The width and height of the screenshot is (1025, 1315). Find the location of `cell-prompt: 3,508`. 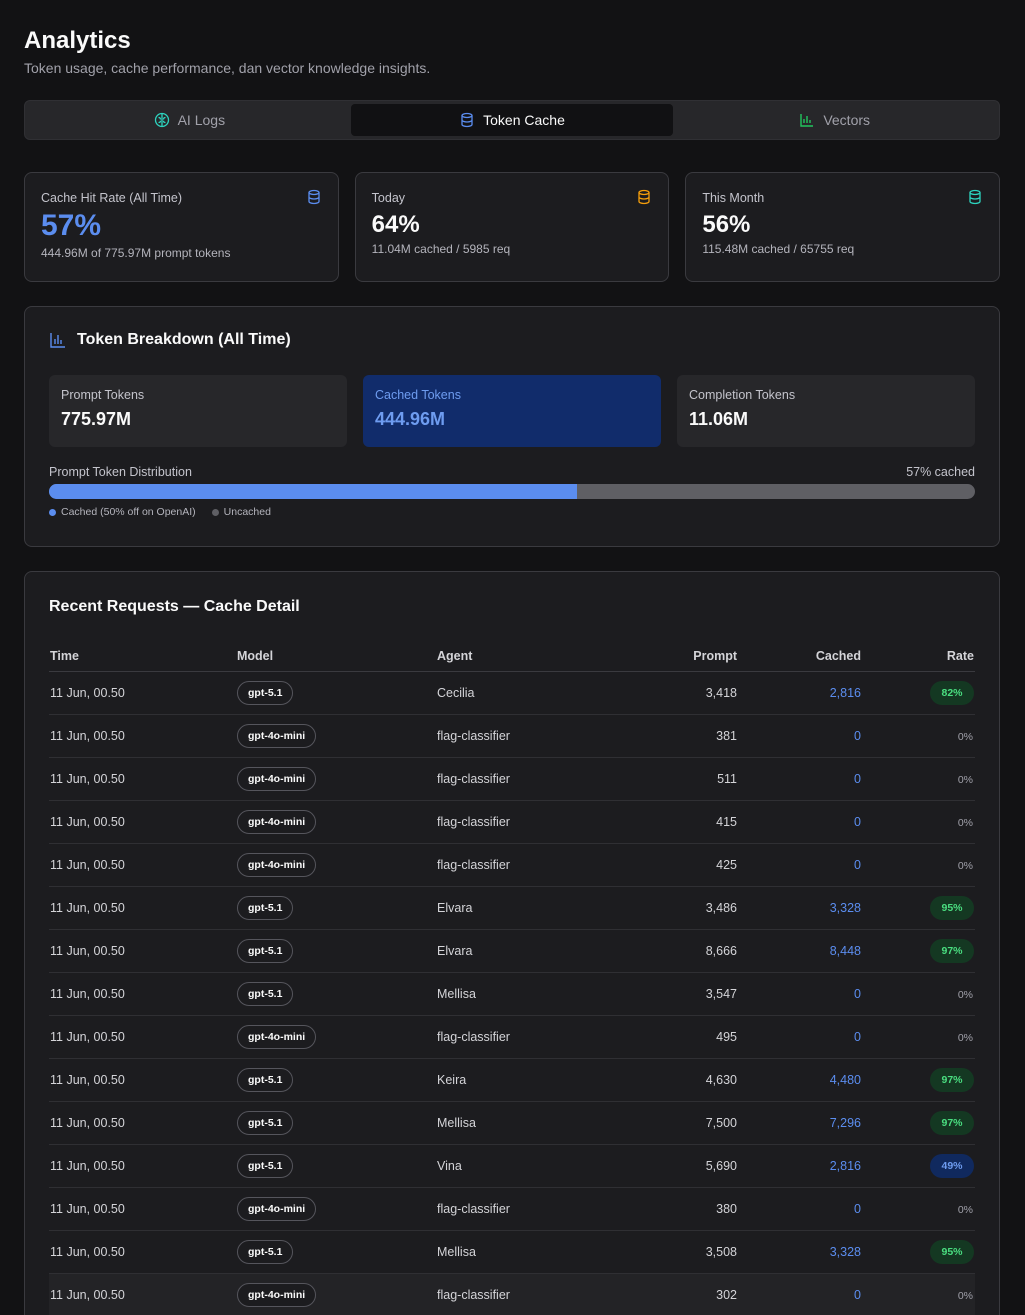

cell-prompt: 3,508 is located at coordinates (687, 1252).